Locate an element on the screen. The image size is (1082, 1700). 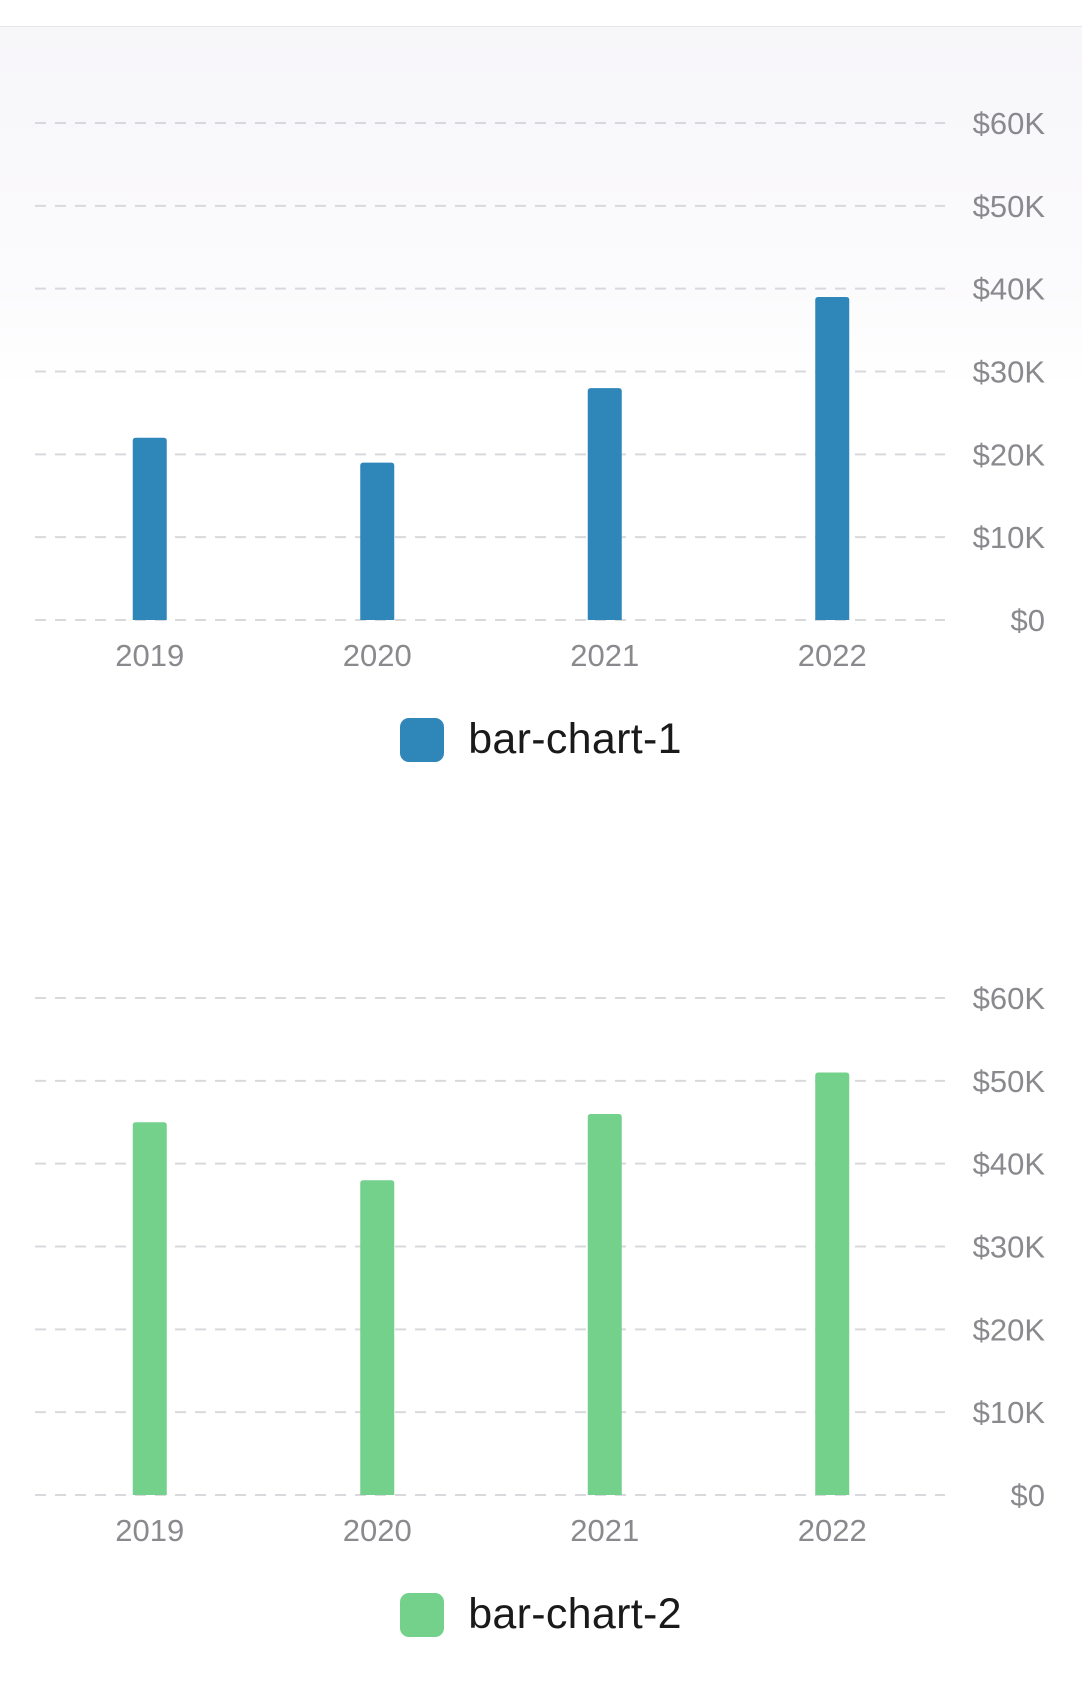
legend: bar-chart-1 is located at coordinates (541, 739).